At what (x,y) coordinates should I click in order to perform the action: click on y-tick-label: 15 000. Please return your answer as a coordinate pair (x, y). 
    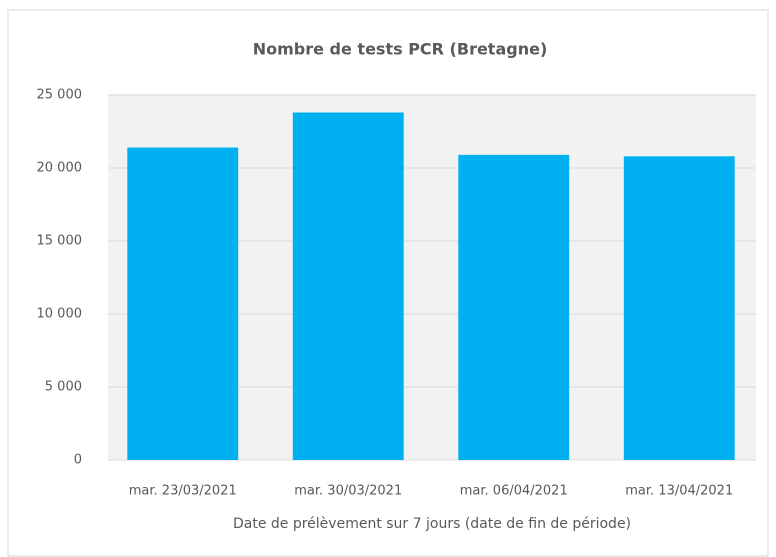
    Looking at the image, I should click on (60, 241).